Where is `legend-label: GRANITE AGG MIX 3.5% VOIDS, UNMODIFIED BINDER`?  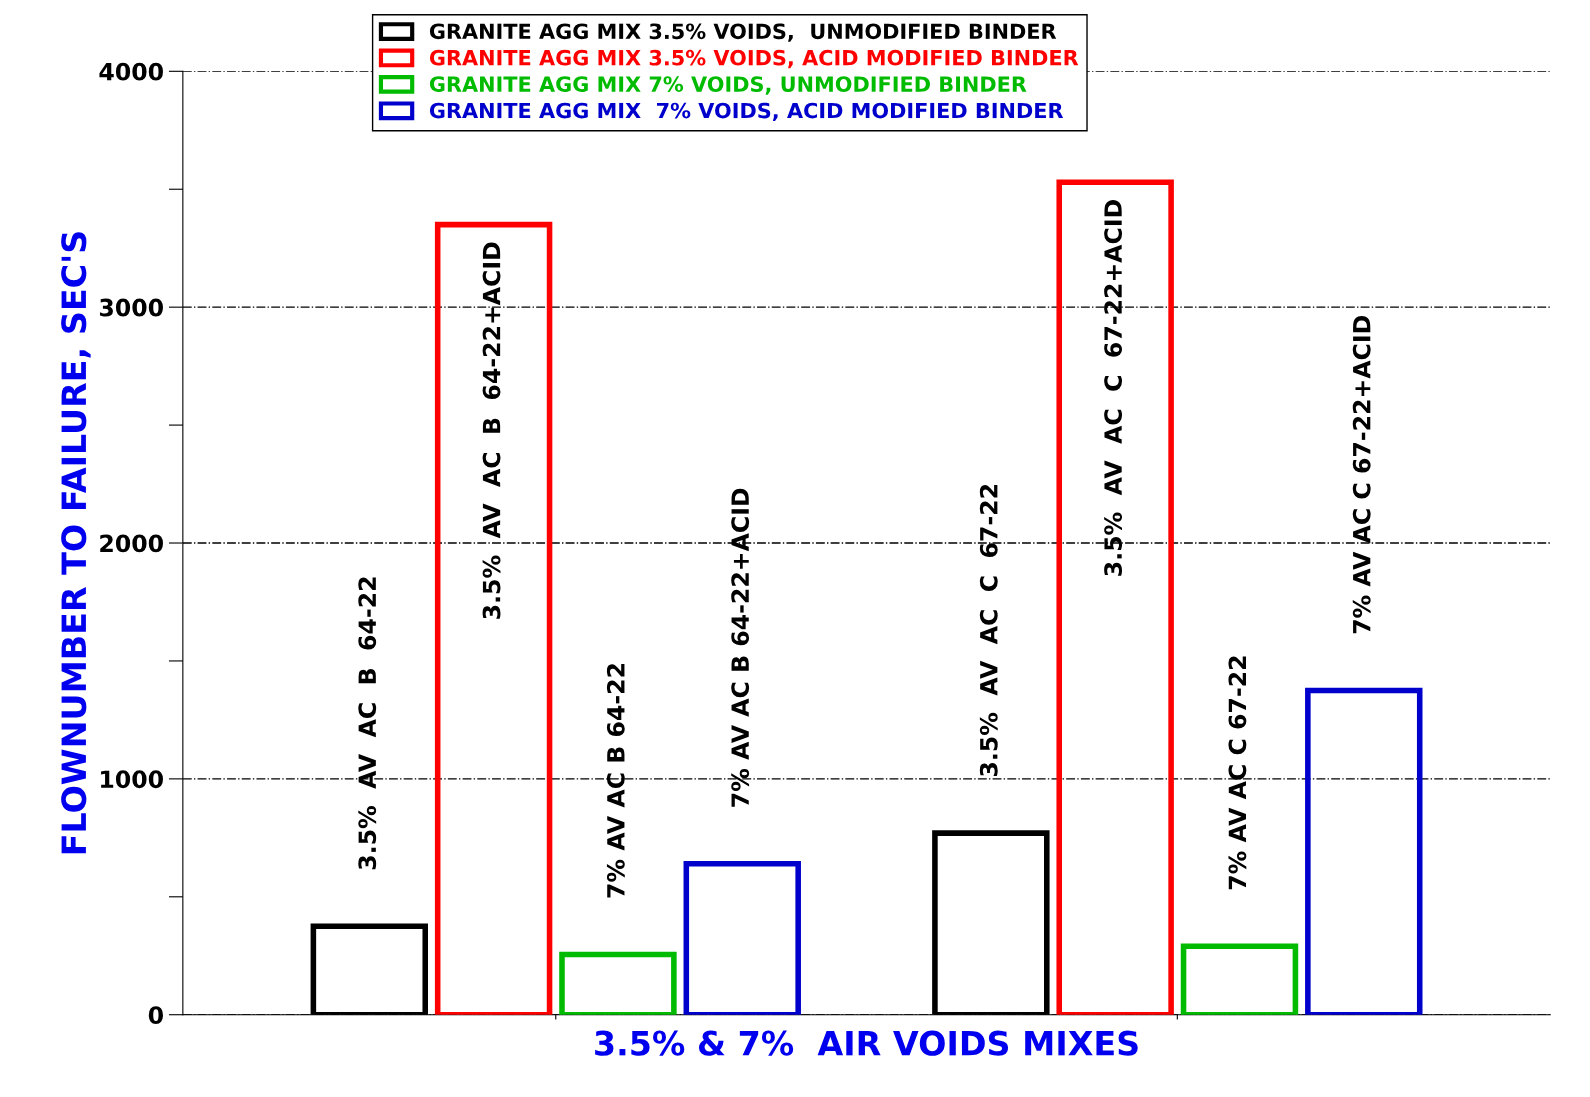
legend-label: GRANITE AGG MIX 3.5% VOIDS, UNMODIFIED BINDER is located at coordinates (743, 32).